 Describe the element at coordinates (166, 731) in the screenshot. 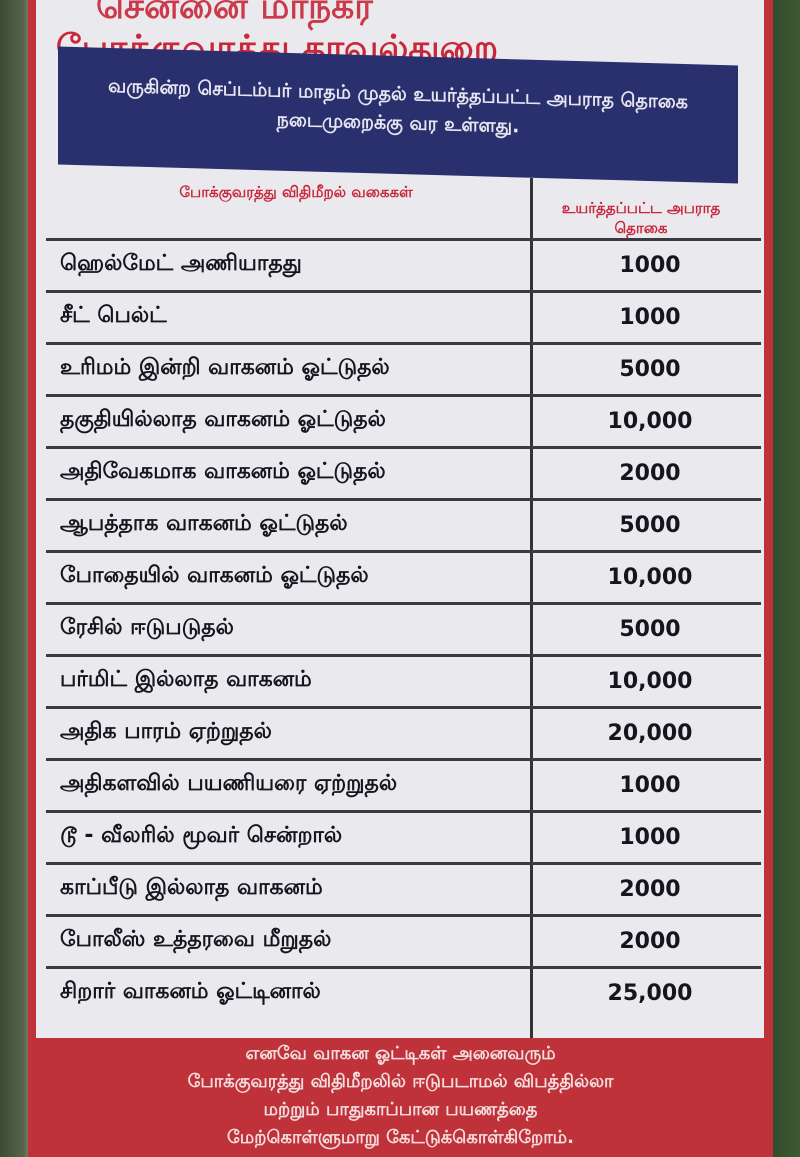

I see `violation-label: அதிக பாரம் ஏற்றுதல்` at that location.